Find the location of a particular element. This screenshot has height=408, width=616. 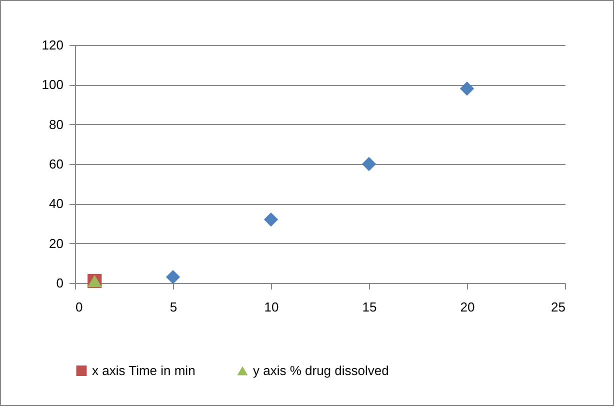

y-tick-label: 60 is located at coordinates (56, 164).